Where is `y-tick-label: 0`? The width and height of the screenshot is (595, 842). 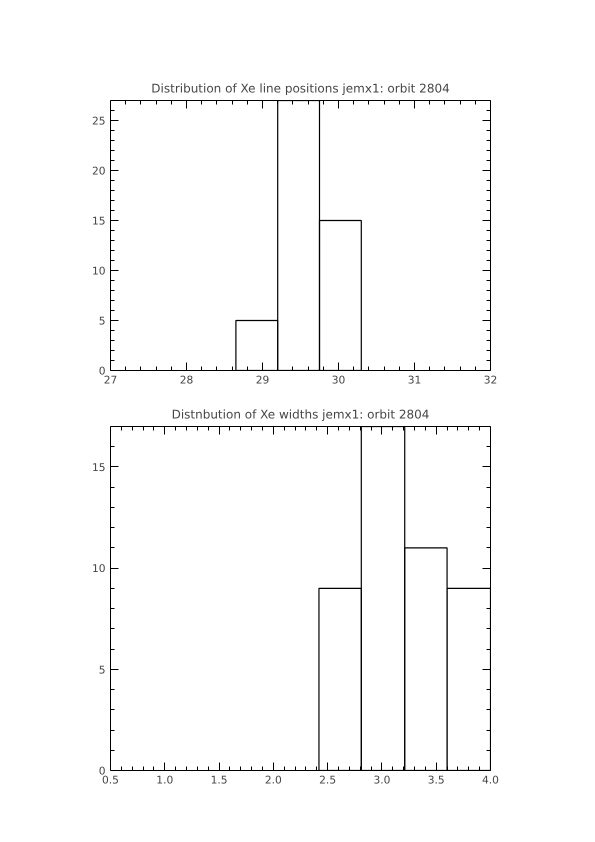
y-tick-label: 0 is located at coordinates (102, 371).